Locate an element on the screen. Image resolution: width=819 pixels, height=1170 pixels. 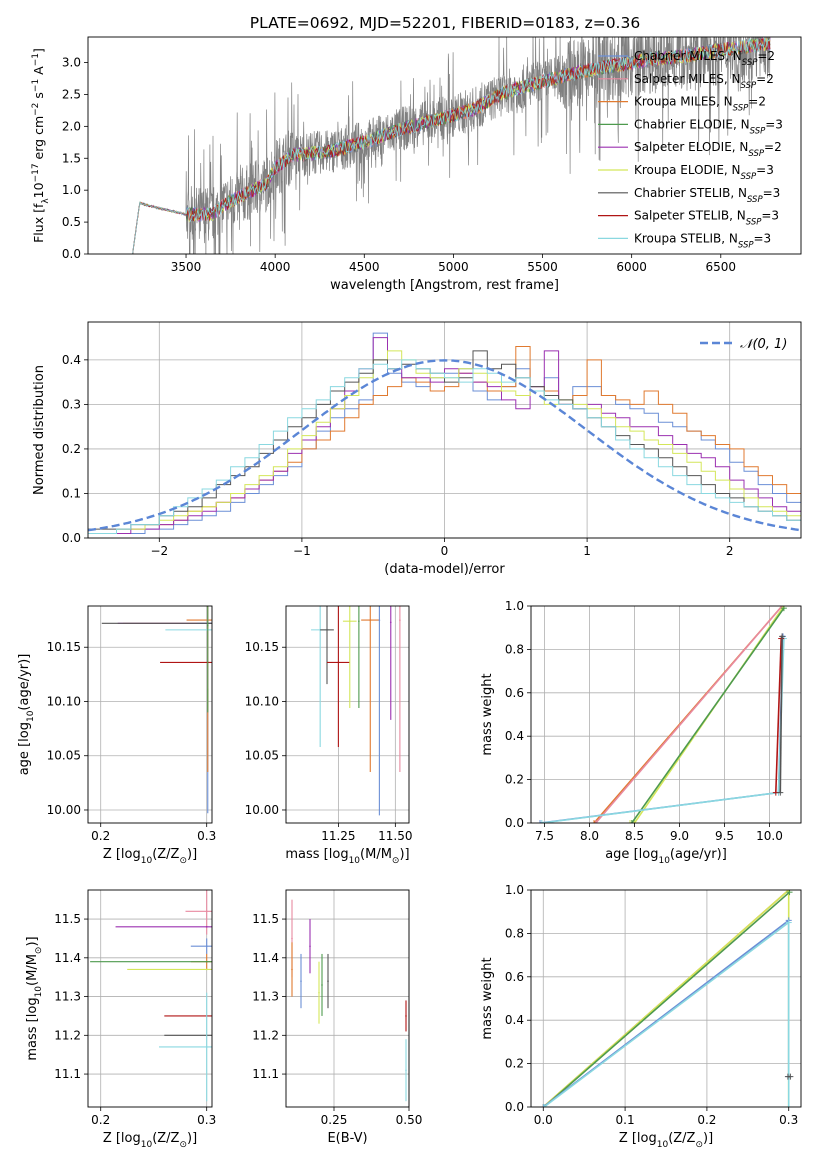
series-line-chabrier_elodie is located at coordinates (667, 999).